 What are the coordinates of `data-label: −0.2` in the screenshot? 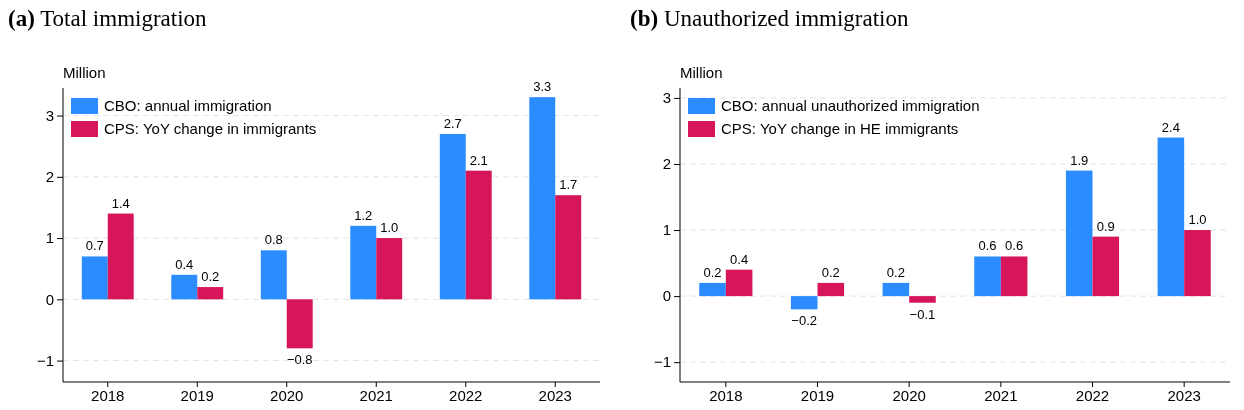 It's located at (804, 321).